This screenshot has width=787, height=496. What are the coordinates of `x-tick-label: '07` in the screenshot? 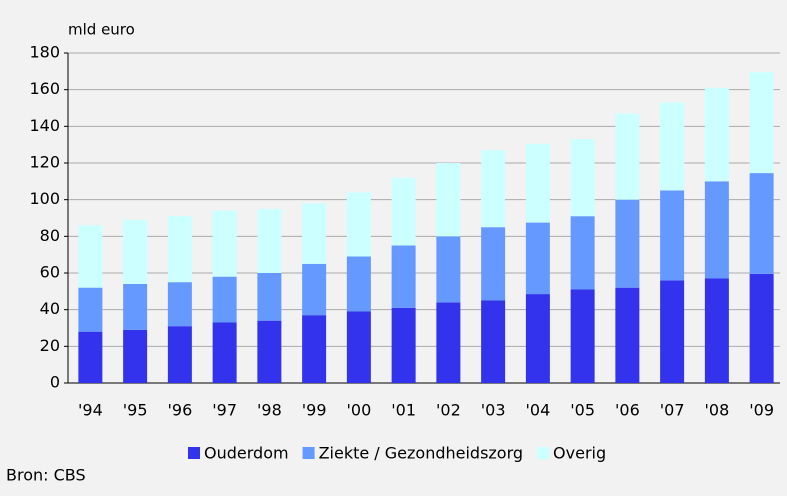 It's located at (672, 410).